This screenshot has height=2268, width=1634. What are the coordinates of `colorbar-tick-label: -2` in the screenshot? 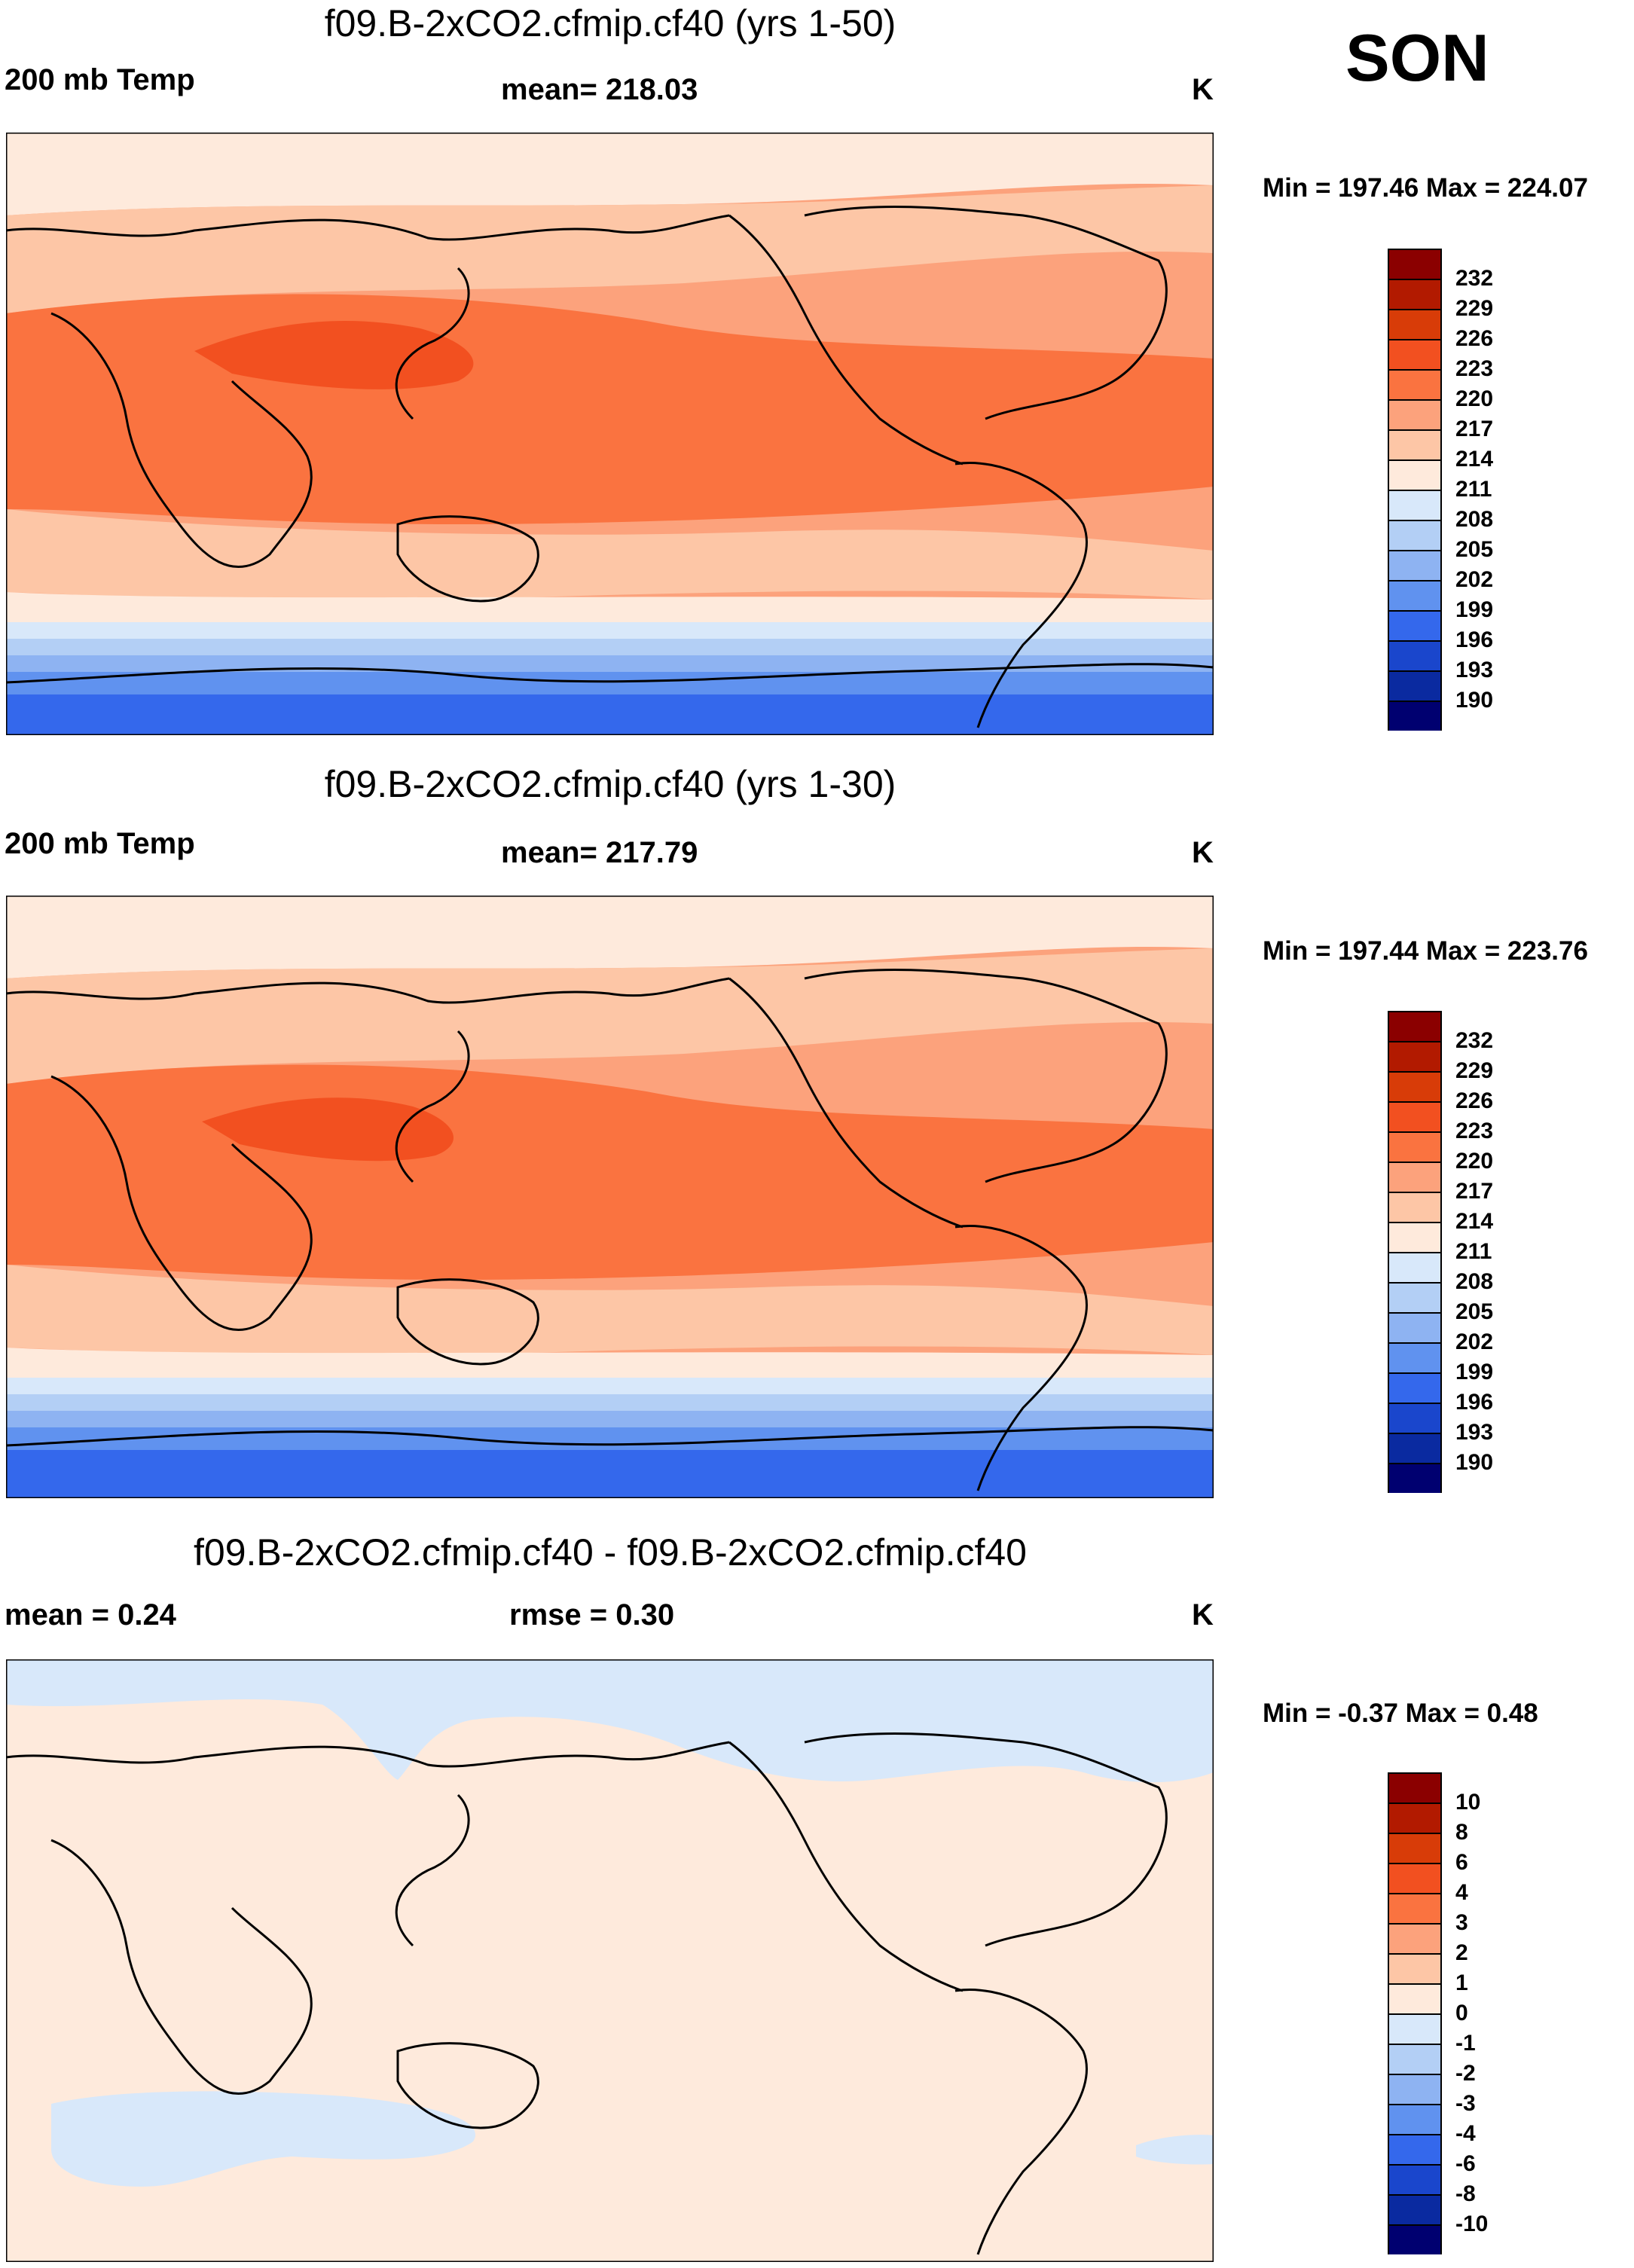 It's located at (1465, 2073).